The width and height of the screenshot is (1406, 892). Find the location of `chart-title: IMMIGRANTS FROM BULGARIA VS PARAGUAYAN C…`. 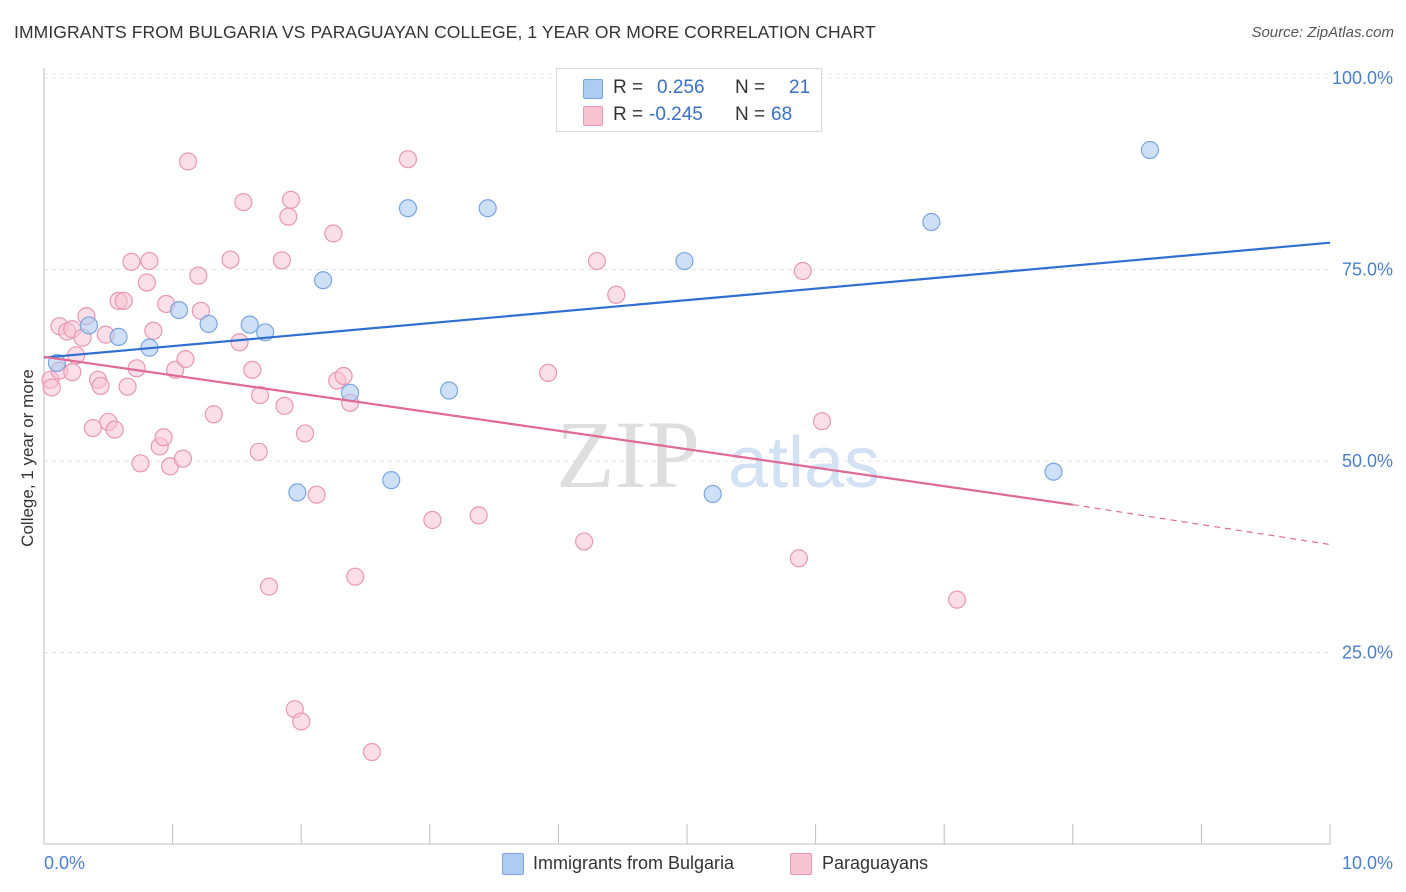

chart-title: IMMIGRANTS FROM BULGARIA VS PARAGUAYAN C… is located at coordinates (445, 32).